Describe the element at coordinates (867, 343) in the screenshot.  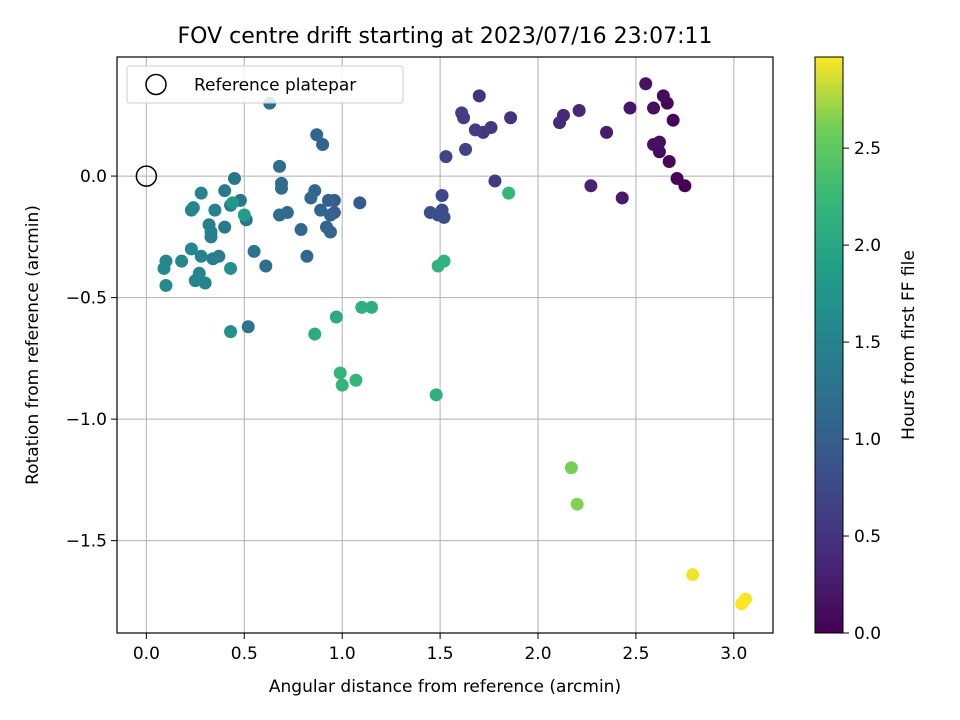
I see `colorbar-tick-label: 1.5` at that location.